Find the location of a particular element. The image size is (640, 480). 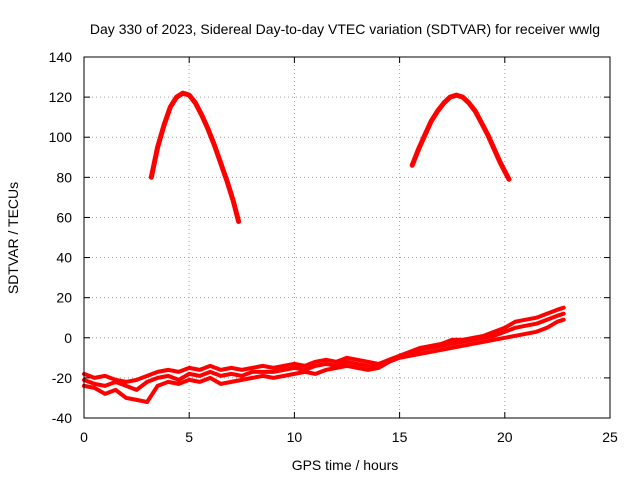

x-tick-label: 15 is located at coordinates (400, 437).